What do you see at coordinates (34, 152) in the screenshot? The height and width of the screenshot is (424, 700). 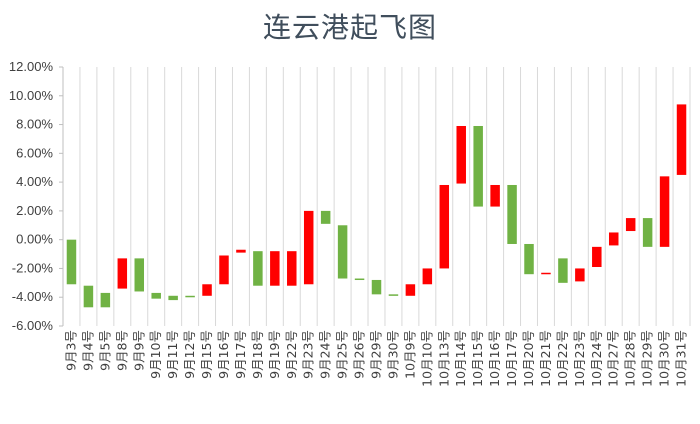 I see `y-tick-label: 6.00%` at bounding box center [34, 152].